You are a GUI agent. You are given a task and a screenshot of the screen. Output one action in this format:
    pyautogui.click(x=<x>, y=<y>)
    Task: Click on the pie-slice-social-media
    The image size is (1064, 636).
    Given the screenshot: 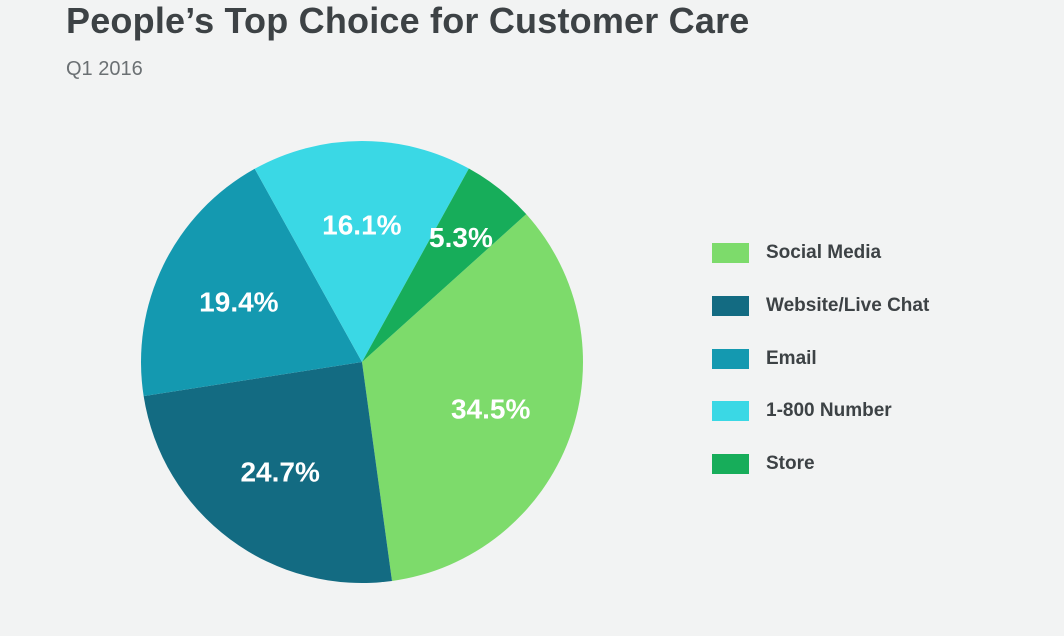 What is the action you would take?
    pyautogui.click(x=472, y=397)
    